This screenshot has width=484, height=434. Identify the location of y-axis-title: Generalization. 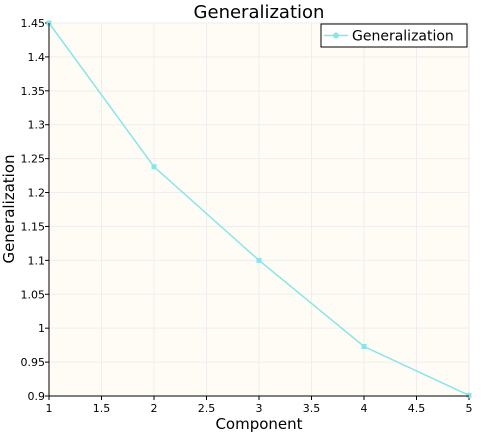
(9, 208).